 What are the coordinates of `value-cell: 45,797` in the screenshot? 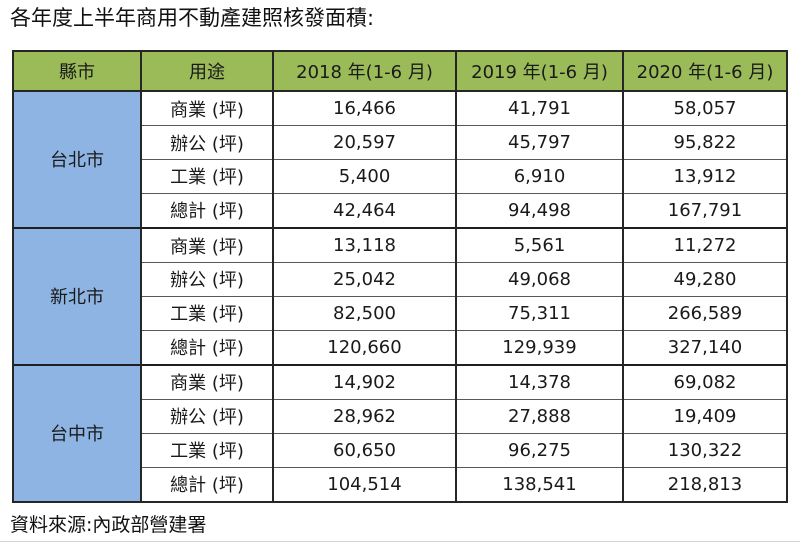 It's located at (539, 142).